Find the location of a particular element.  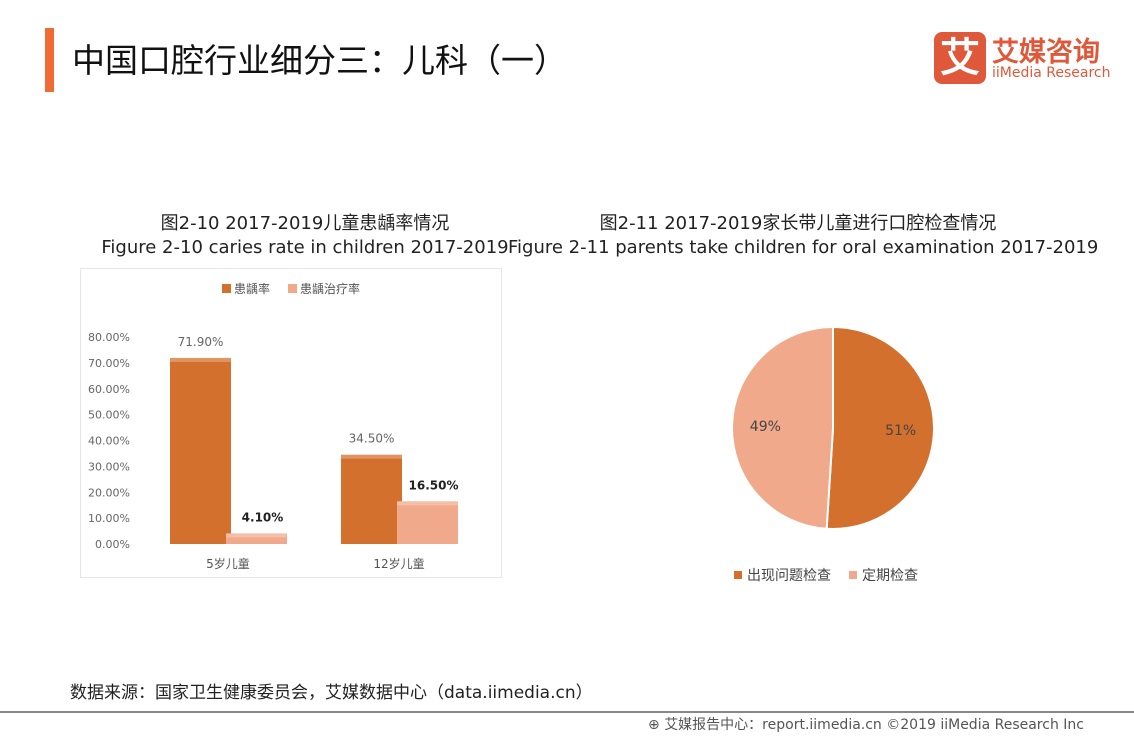

globe-icon: ⊕ is located at coordinates (656, 725).